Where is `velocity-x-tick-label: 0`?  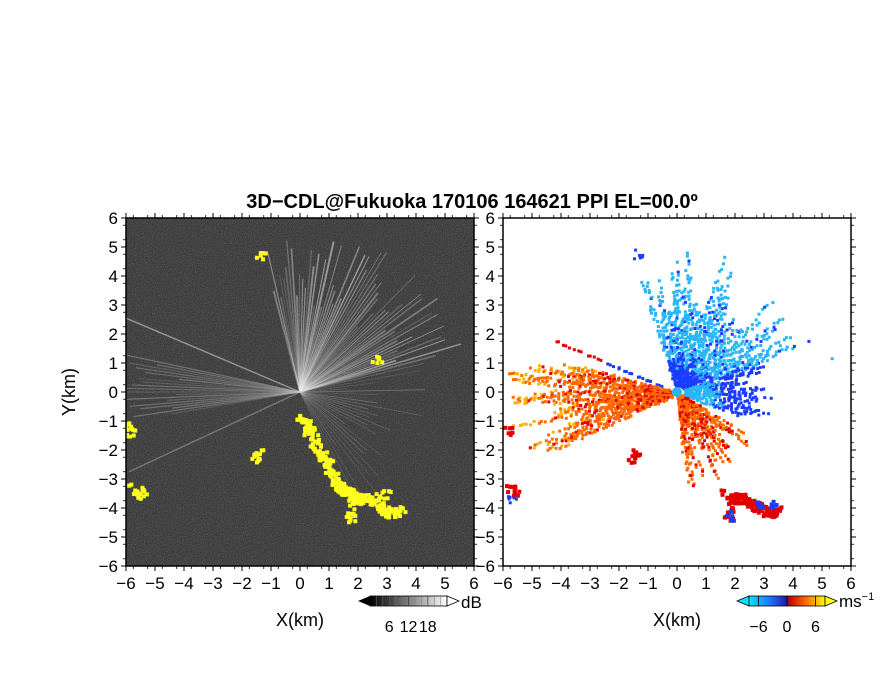
velocity-x-tick-label: 0 is located at coordinates (676, 583).